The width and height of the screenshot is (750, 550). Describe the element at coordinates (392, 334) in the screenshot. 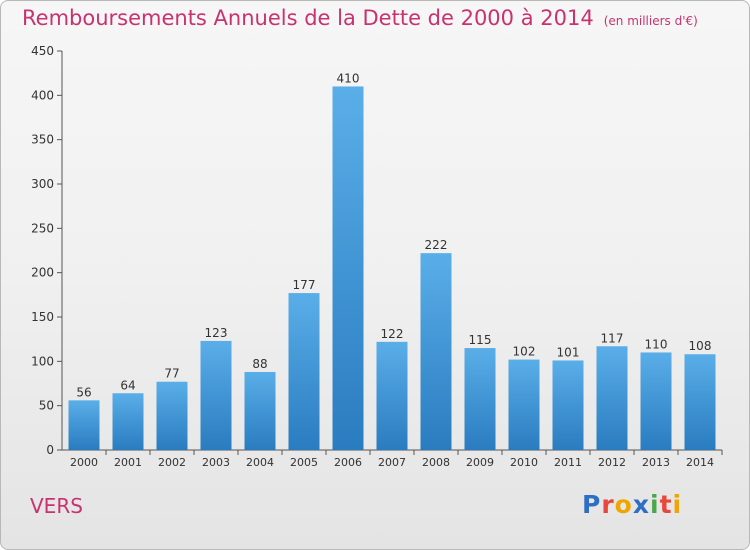

I see `bar-value-label: 122` at that location.